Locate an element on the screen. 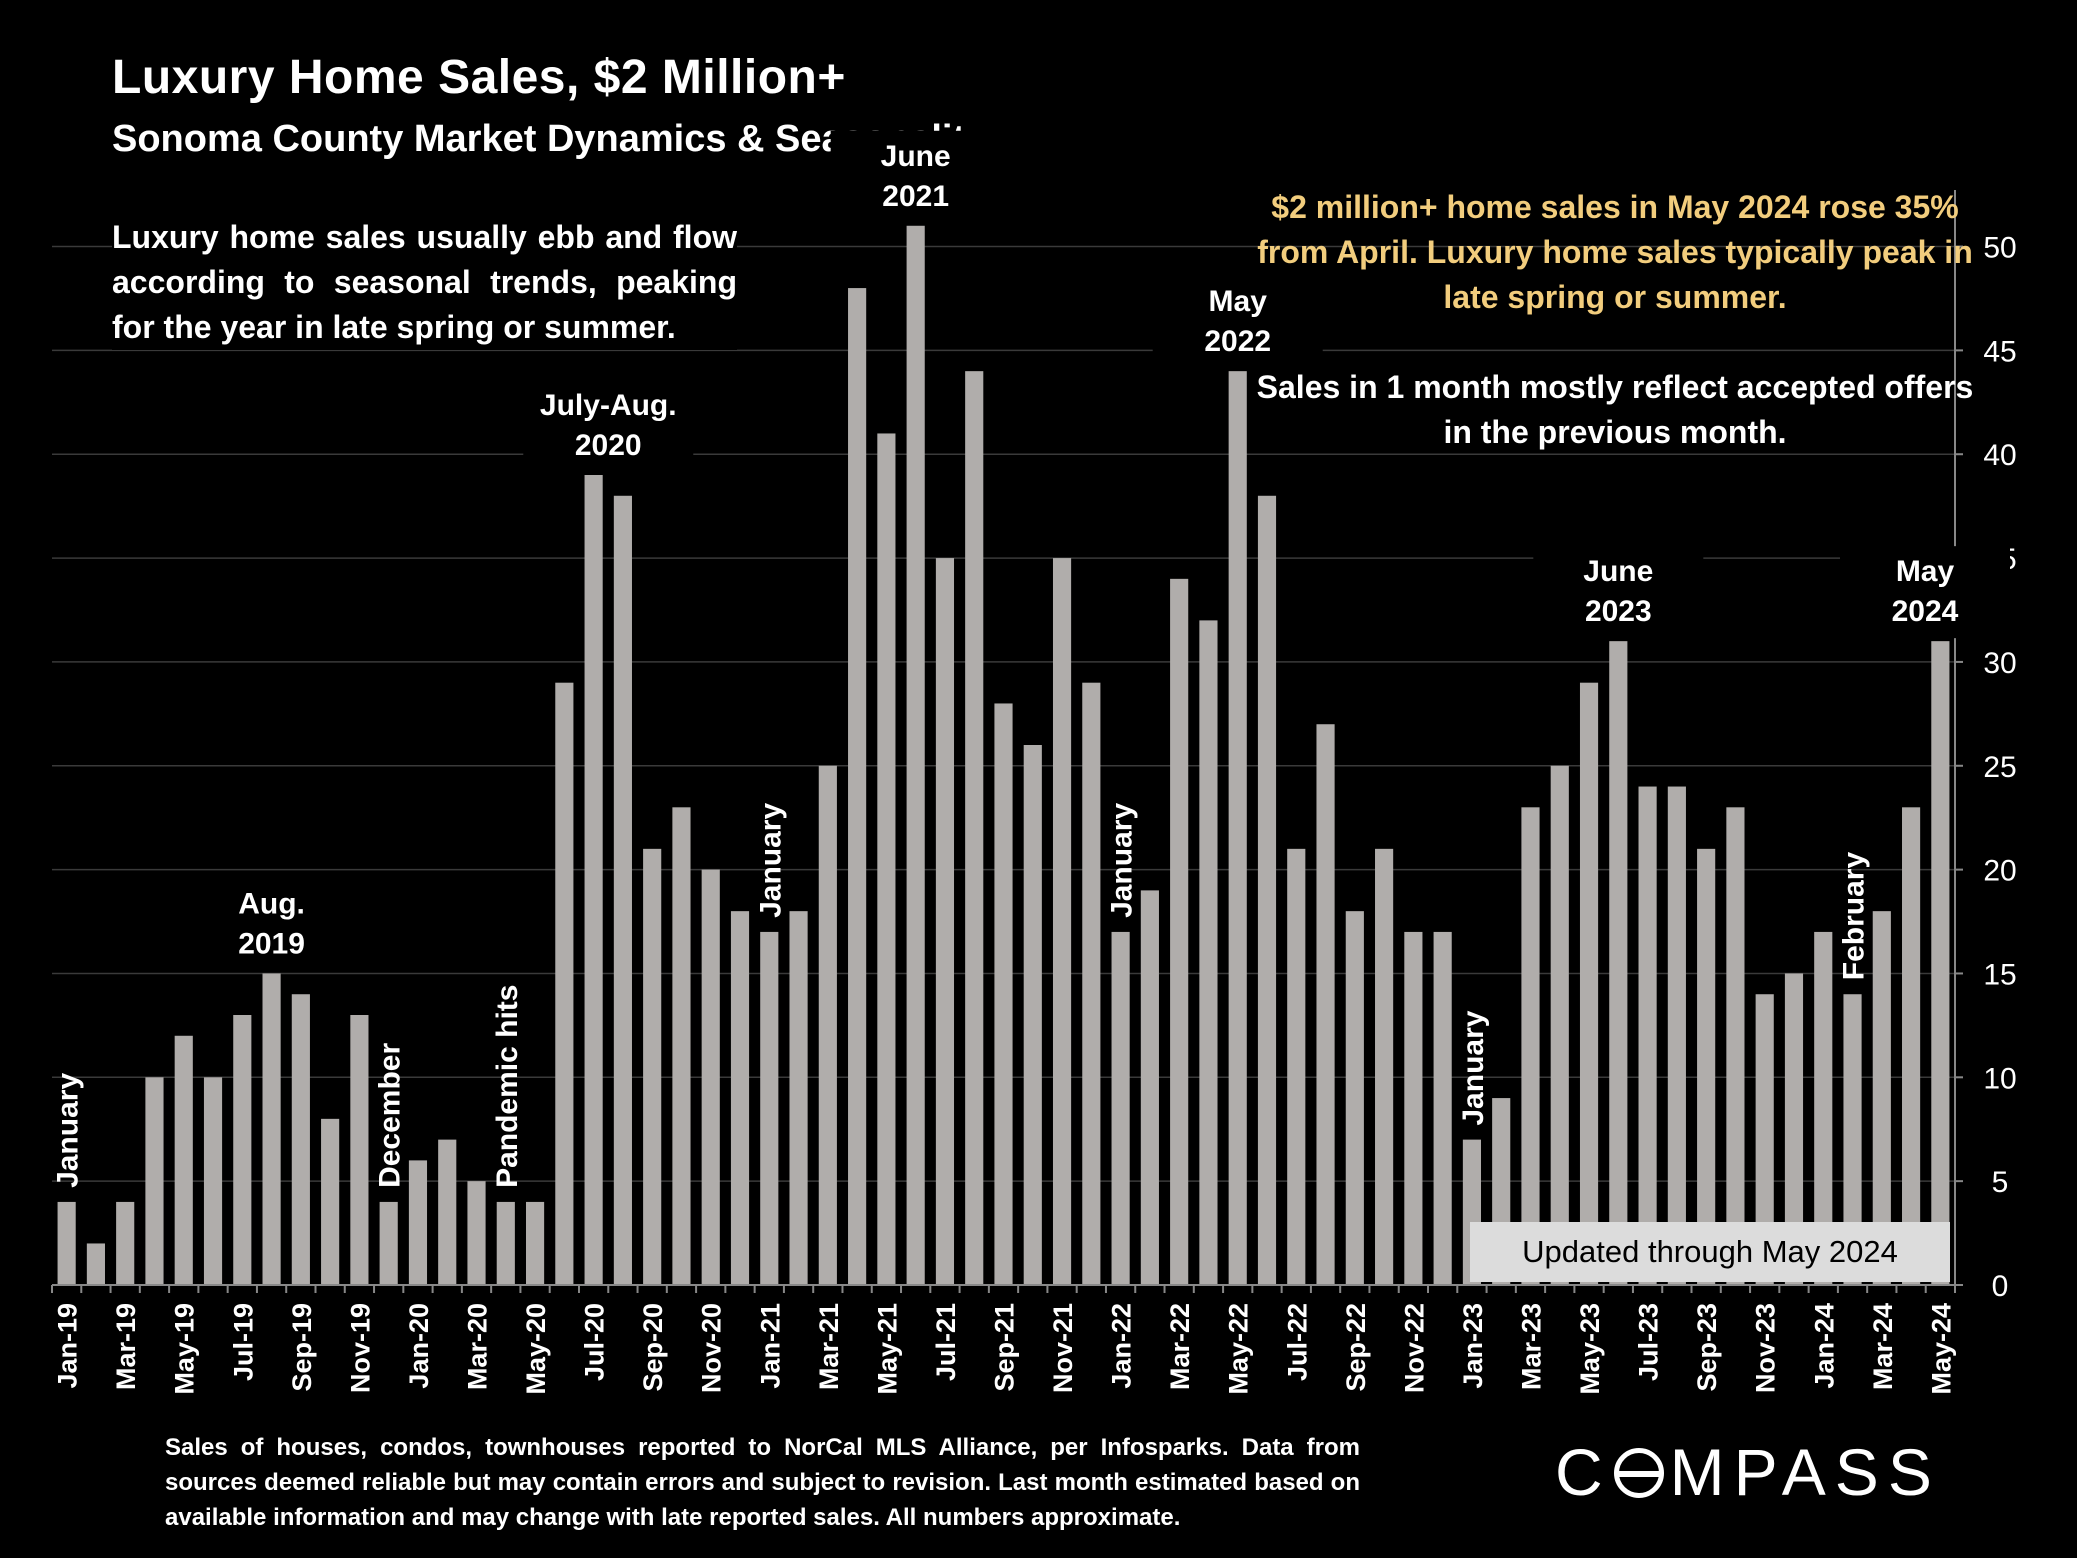 The height and width of the screenshot is (1558, 2077). annotation-label: June 2021 is located at coordinates (916, 176).